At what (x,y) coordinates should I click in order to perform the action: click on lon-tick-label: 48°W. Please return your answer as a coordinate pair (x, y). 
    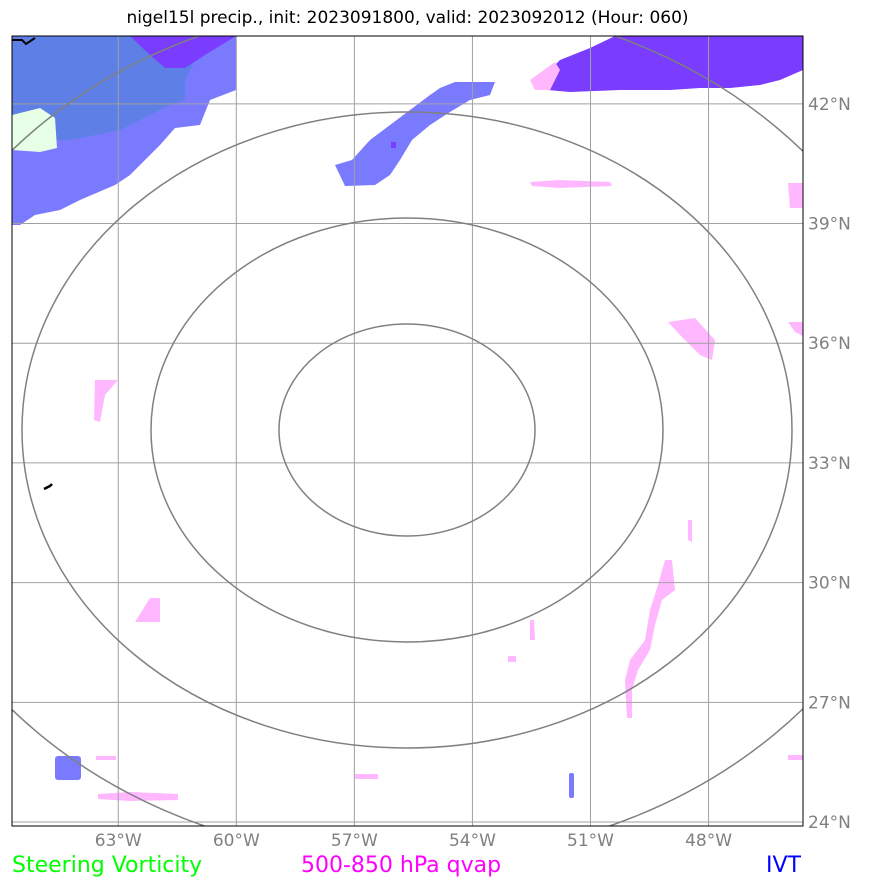
    Looking at the image, I should click on (708, 841).